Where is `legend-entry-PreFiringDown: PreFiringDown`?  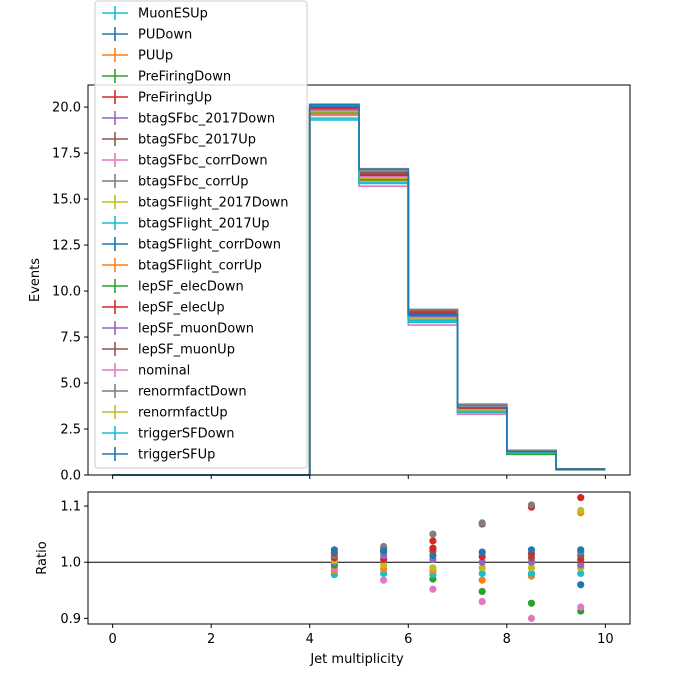 legend-entry-PreFiringDown: PreFiringDown is located at coordinates (166, 77).